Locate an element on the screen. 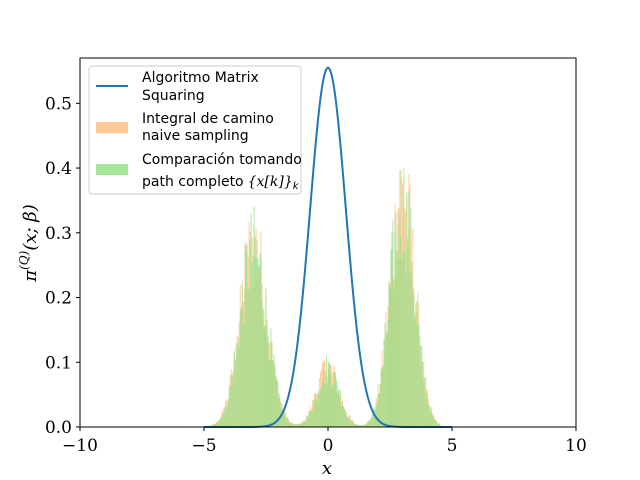  x-axis-label: x is located at coordinates (327, 468).